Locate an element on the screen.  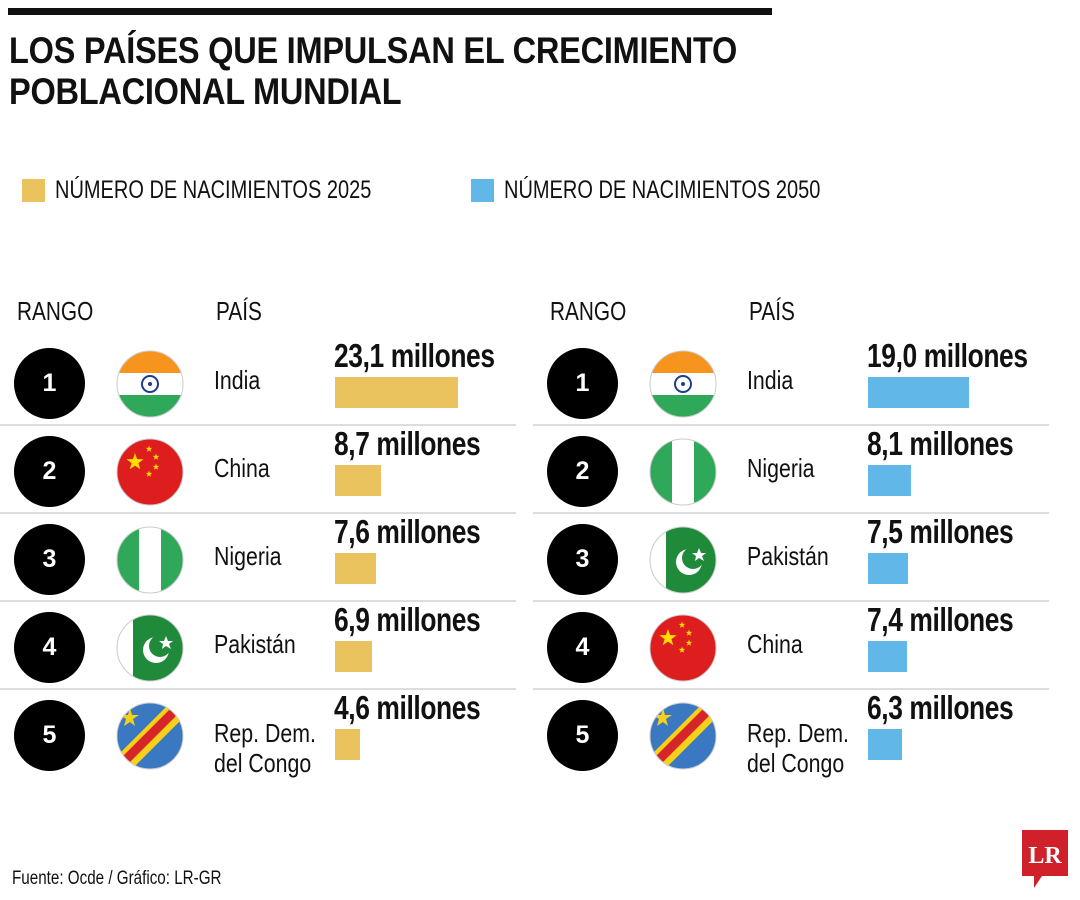
lr-logo: LR is located at coordinates (1045, 859).